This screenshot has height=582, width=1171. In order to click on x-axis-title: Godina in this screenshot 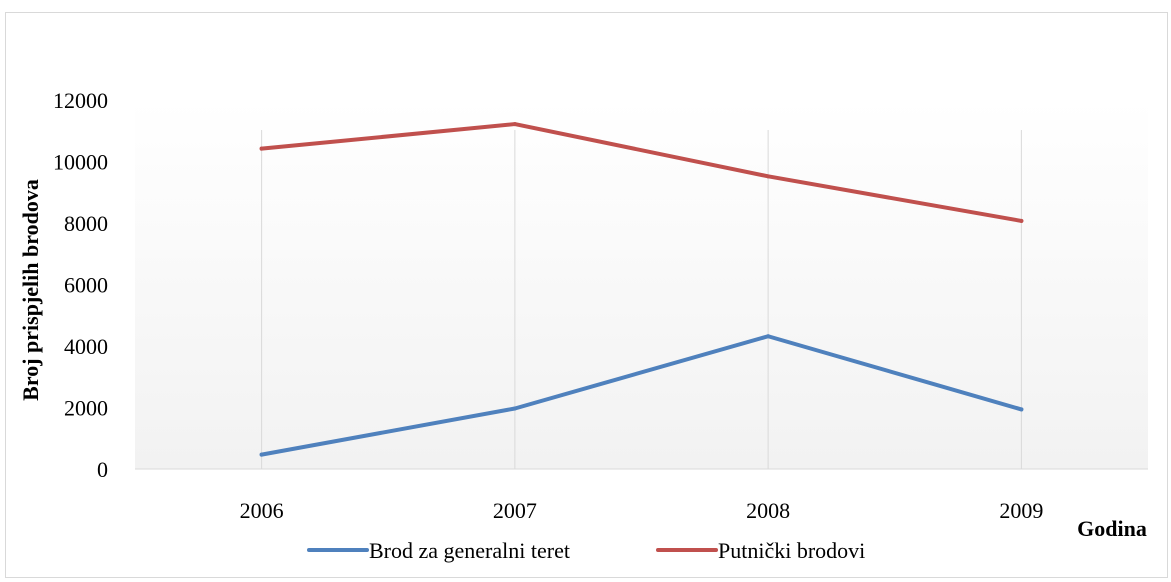, I will do `click(1112, 528)`.